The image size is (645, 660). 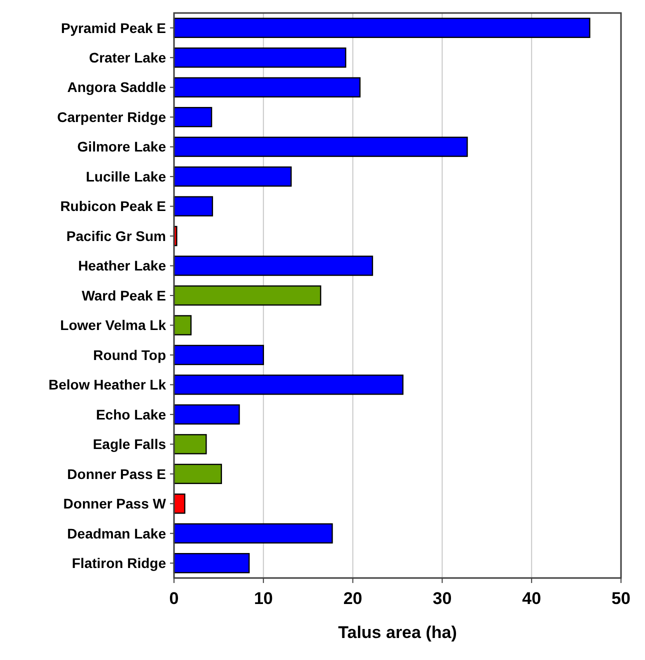 I want to click on y-tick-label: Pacific Gr Sum, so click(x=116, y=236).